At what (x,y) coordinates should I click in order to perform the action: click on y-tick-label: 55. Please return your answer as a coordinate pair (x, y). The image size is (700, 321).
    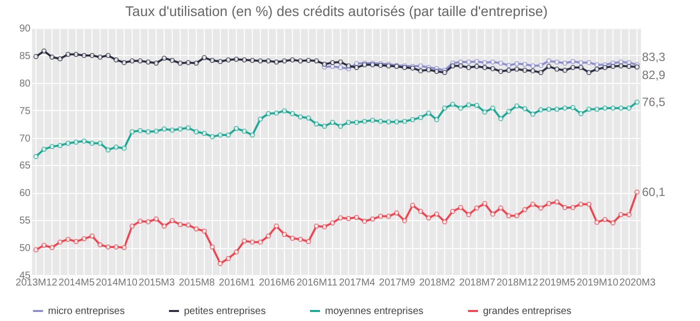
    Looking at the image, I should click on (25, 221).